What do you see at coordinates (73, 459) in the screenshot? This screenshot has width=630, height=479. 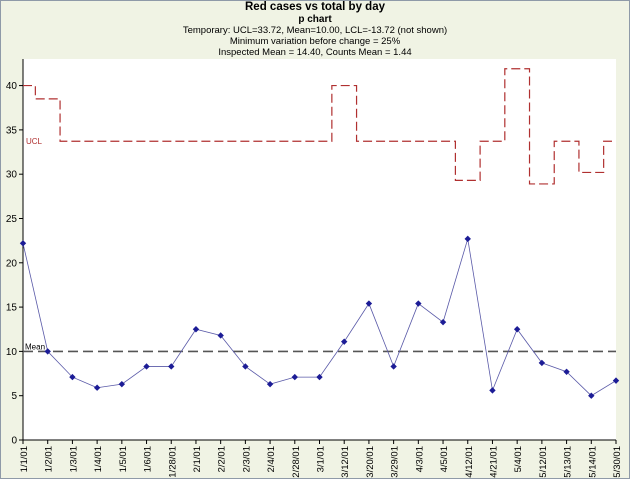 I see `x-tick-label: 1/3/01` at bounding box center [73, 459].